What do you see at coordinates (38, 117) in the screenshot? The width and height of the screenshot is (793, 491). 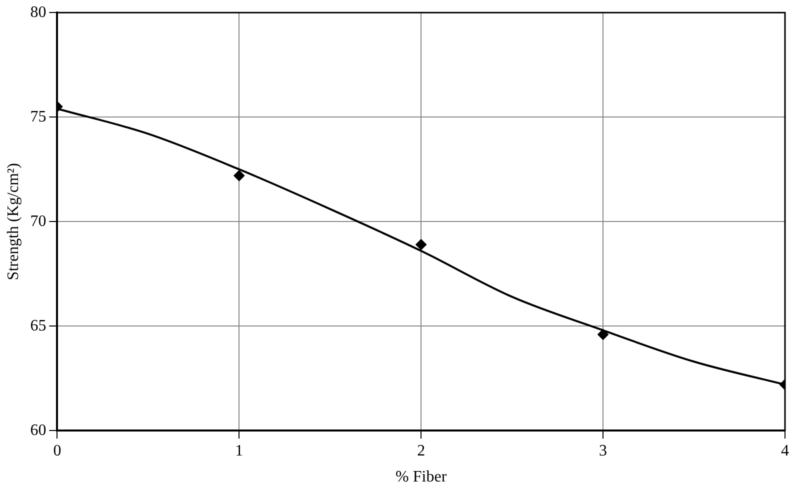 I see `y-tick-label: 75` at bounding box center [38, 117].